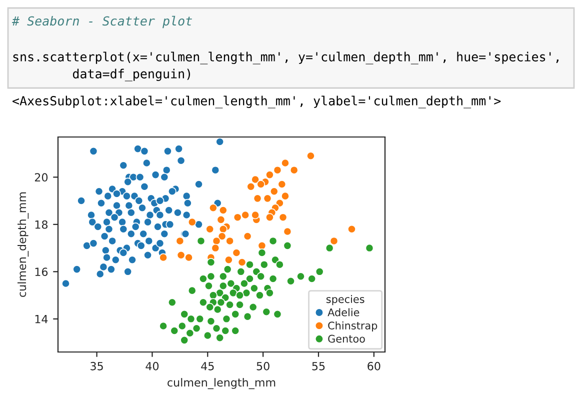  What do you see at coordinates (346, 338) in the screenshot?
I see `legend-label: Gentoo` at bounding box center [346, 338].